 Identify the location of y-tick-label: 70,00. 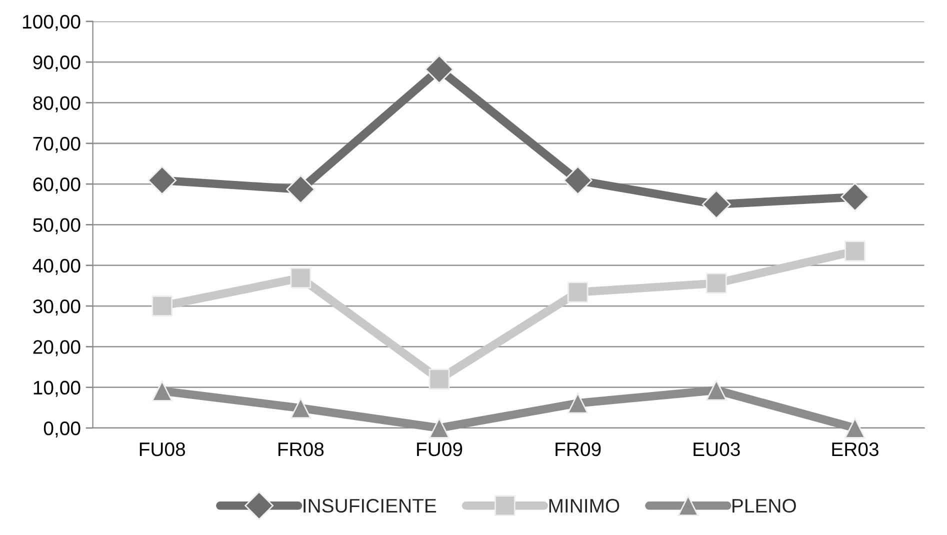
(56, 144).